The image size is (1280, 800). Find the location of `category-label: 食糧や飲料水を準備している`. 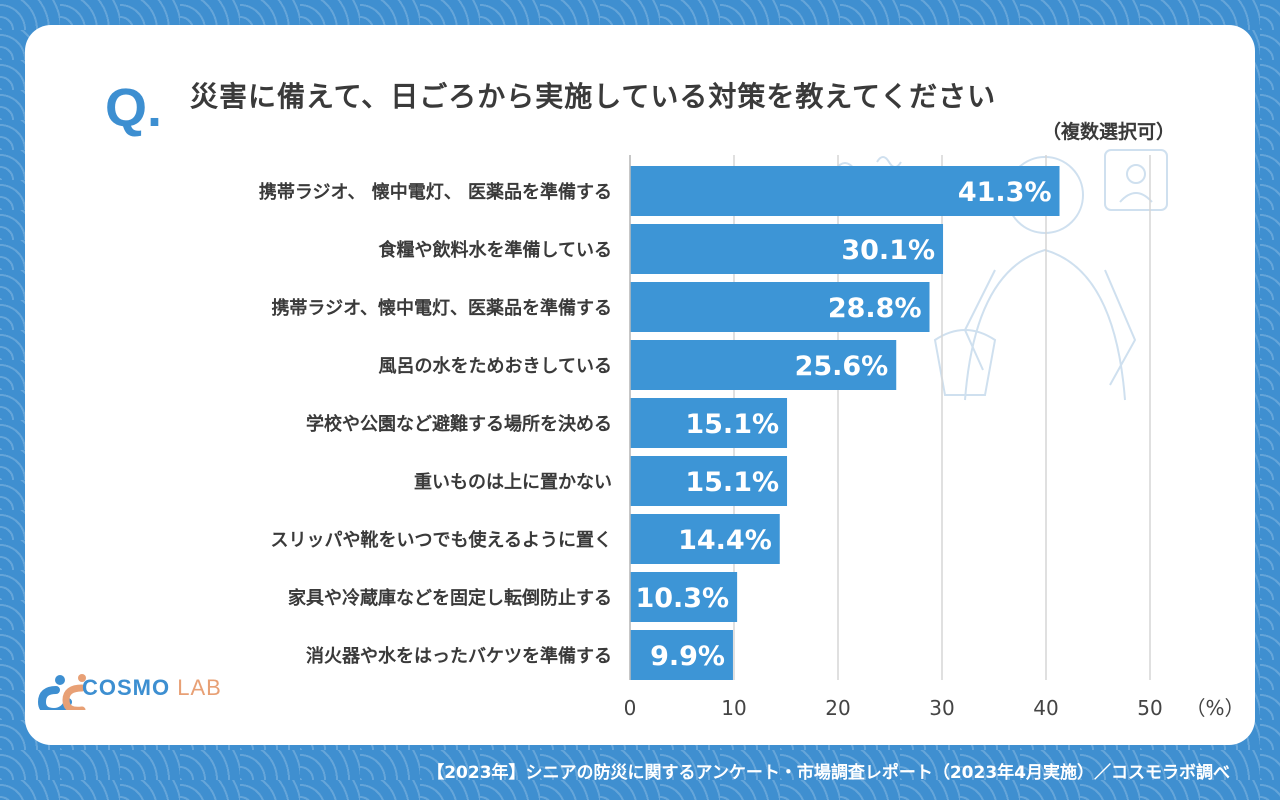

category-label: 食糧や飲料水を準備している is located at coordinates (495, 250).